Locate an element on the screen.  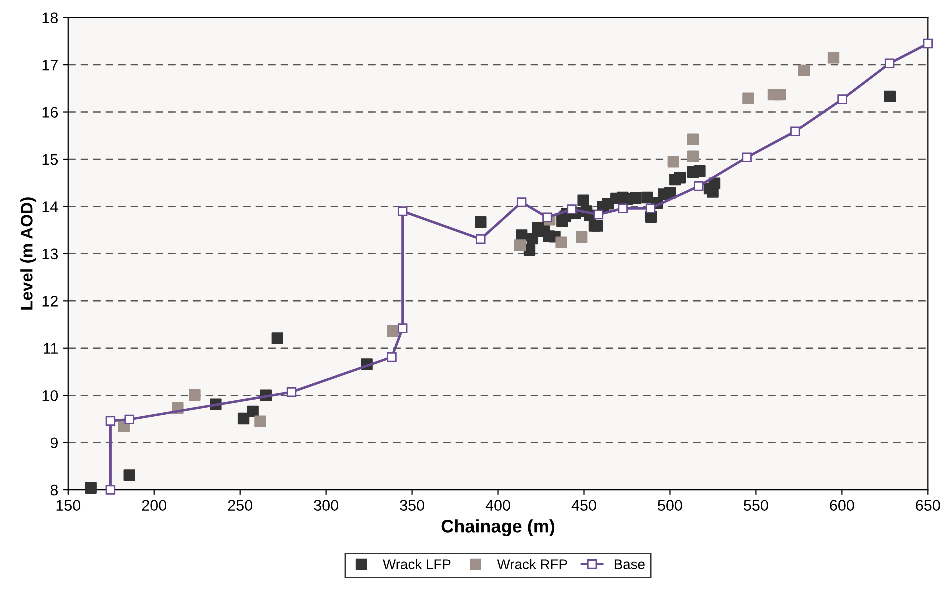
x-tick-label: 500 is located at coordinates (670, 505).